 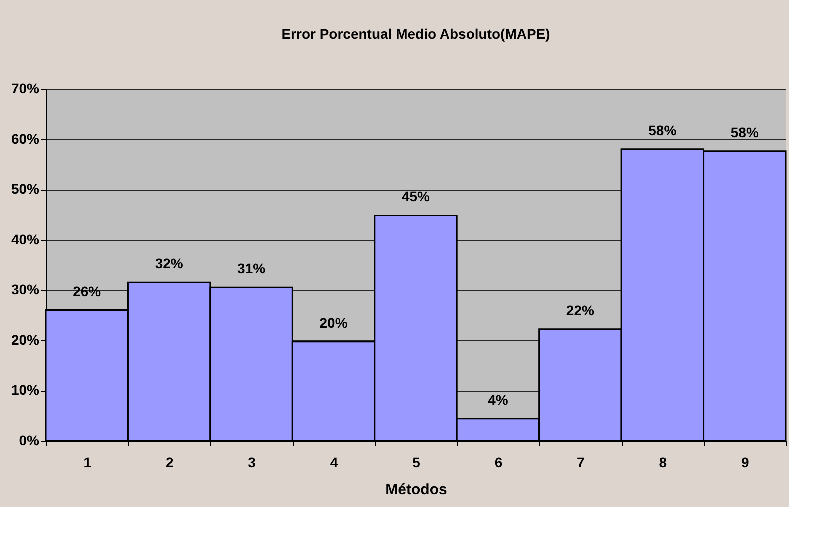 What do you see at coordinates (252, 268) in the screenshot?
I see `data-label: 31%` at bounding box center [252, 268].